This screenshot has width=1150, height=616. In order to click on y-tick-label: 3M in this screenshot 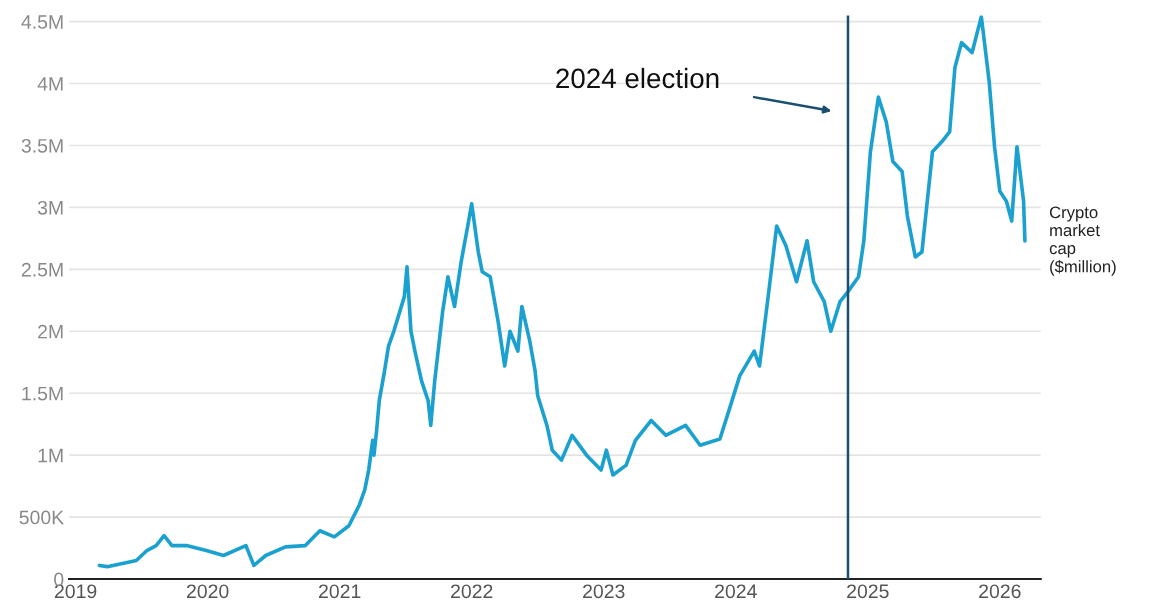, I will do `click(50, 207)`.